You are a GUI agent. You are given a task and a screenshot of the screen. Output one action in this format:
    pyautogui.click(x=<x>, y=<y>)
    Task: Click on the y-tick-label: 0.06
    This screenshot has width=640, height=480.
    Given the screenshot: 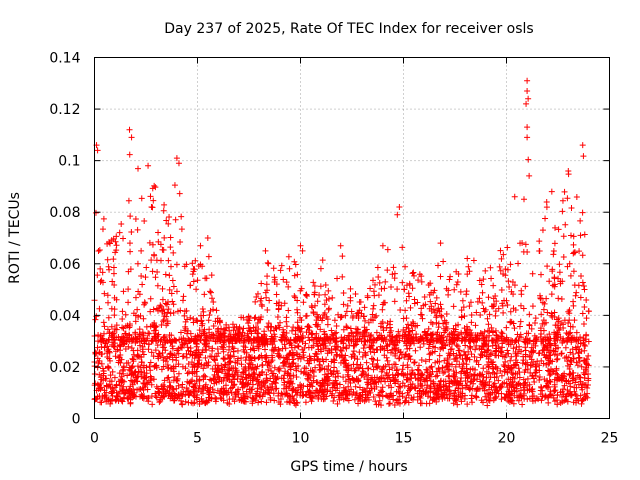 What is the action you would take?
    pyautogui.click(x=64, y=265)
    